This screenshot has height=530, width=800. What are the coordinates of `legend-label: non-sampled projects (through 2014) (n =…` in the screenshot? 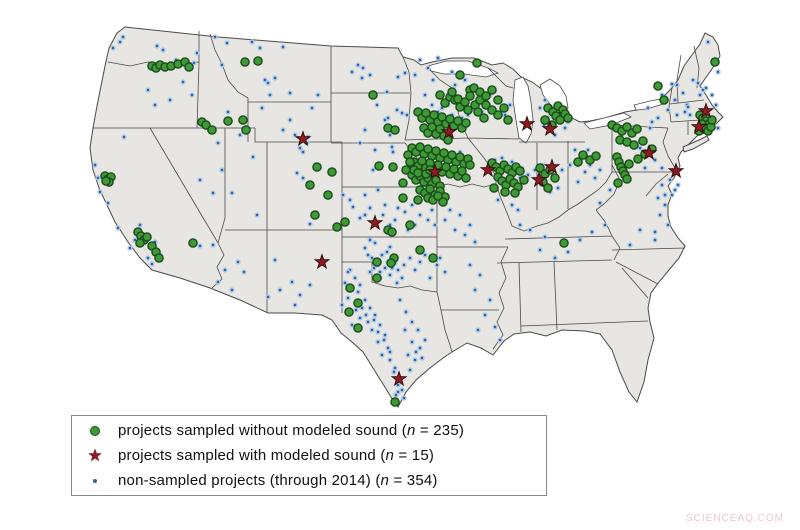 It's located at (278, 480).